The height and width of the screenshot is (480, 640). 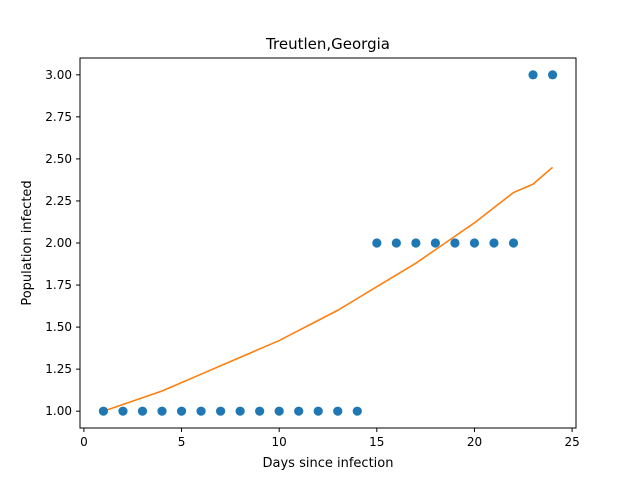 What do you see at coordinates (58, 117) in the screenshot?
I see `y-tick-label: 2.75` at bounding box center [58, 117].